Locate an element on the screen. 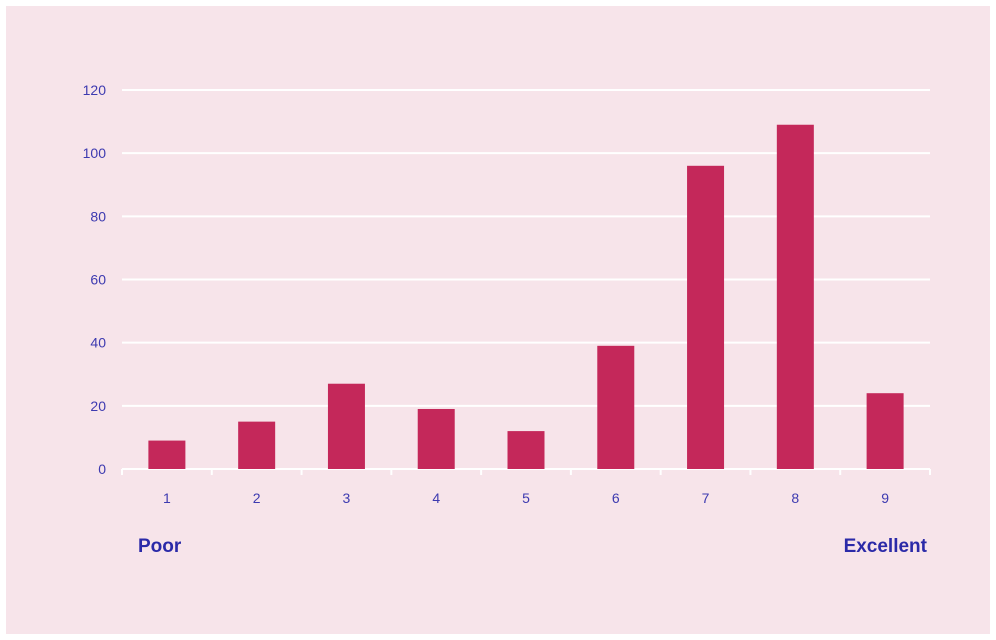 The height and width of the screenshot is (640, 996). x-tick-label: 1 is located at coordinates (167, 498).